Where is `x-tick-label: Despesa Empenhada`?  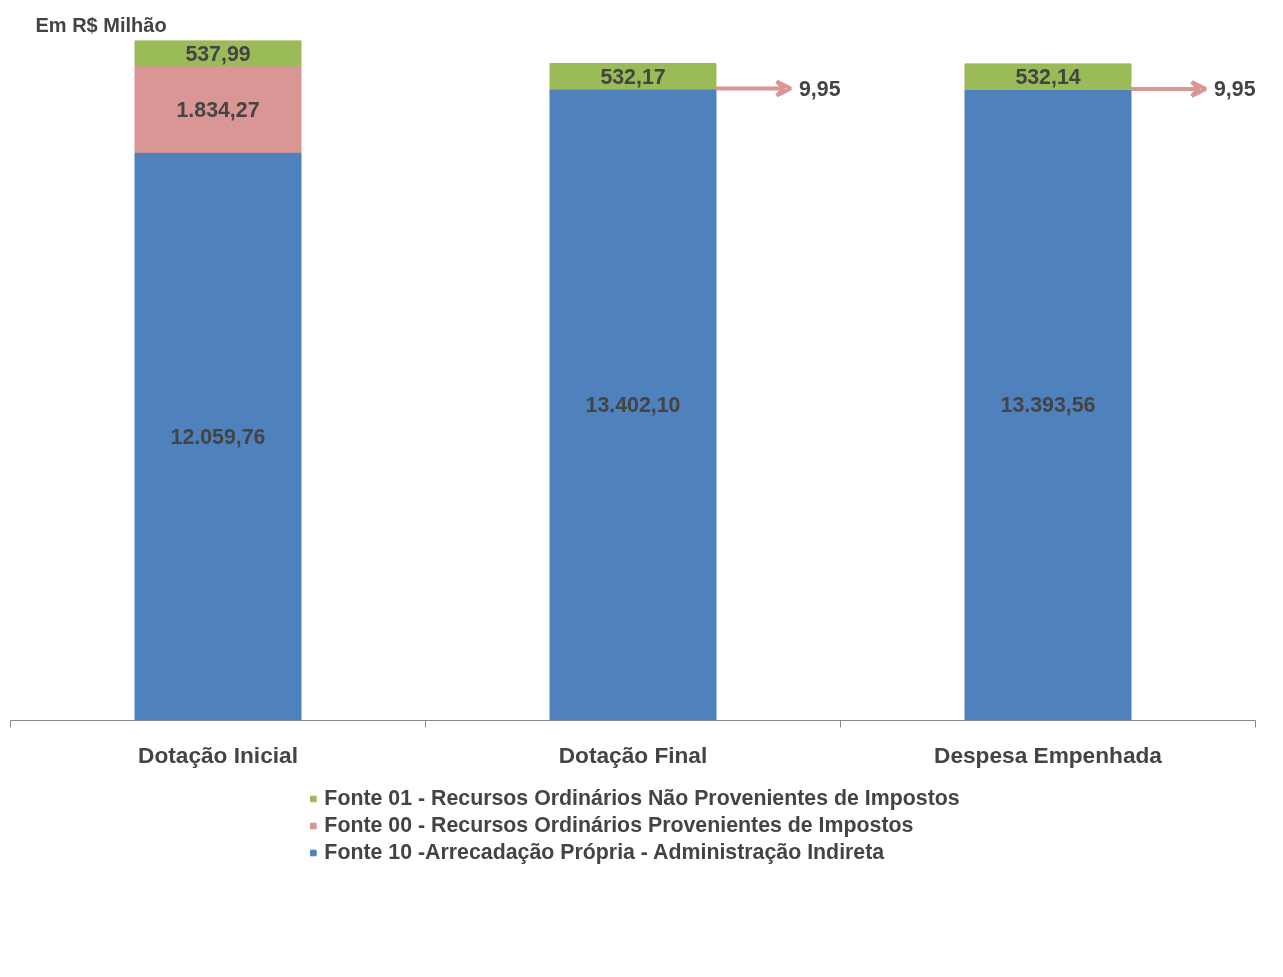 x-tick-label: Despesa Empenhada is located at coordinates (1048, 754).